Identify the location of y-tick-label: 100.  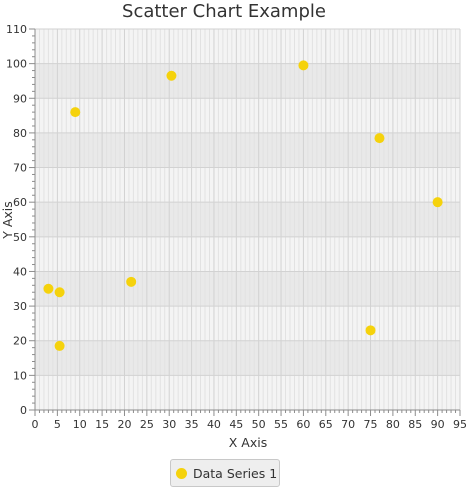
(16, 64).